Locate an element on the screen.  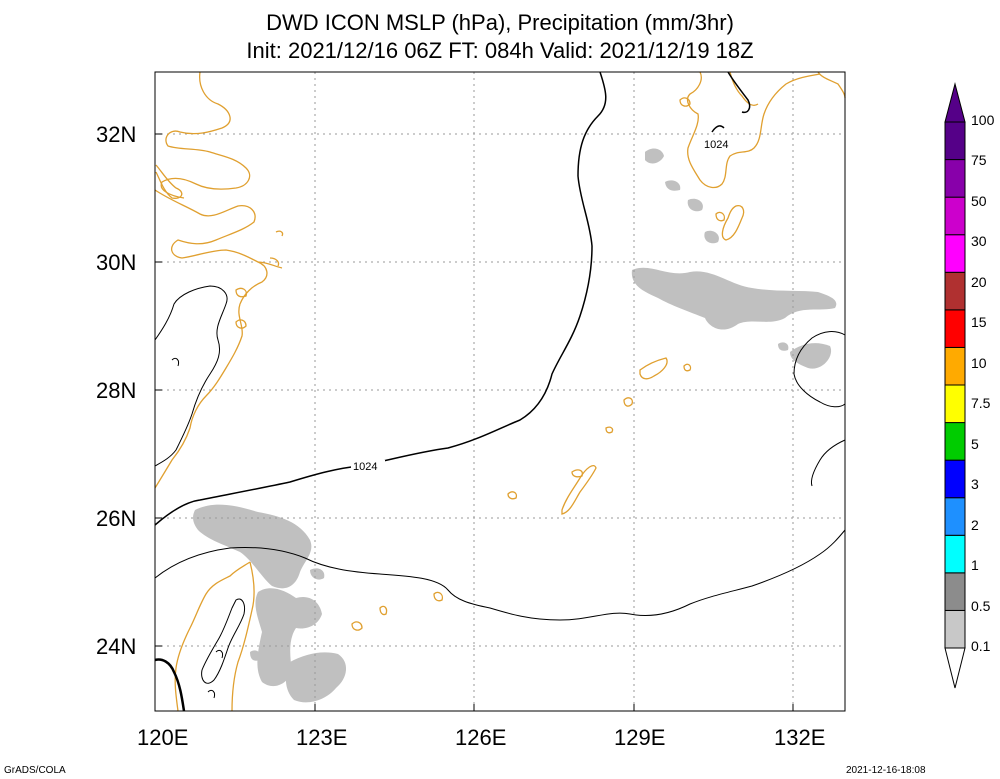
colorbar-segments is located at coordinates (955, 385).